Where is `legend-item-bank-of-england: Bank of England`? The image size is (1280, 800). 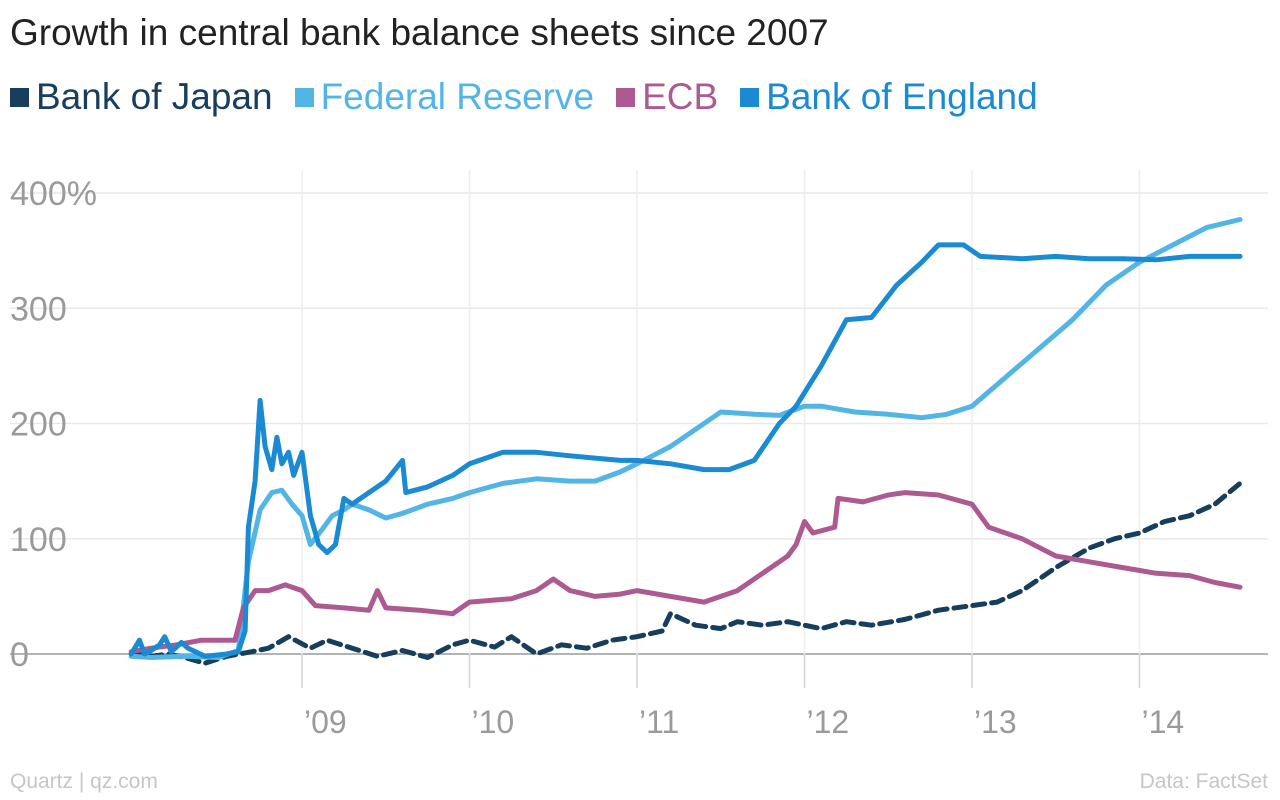
legend-item-bank-of-england: Bank of England is located at coordinates (889, 97).